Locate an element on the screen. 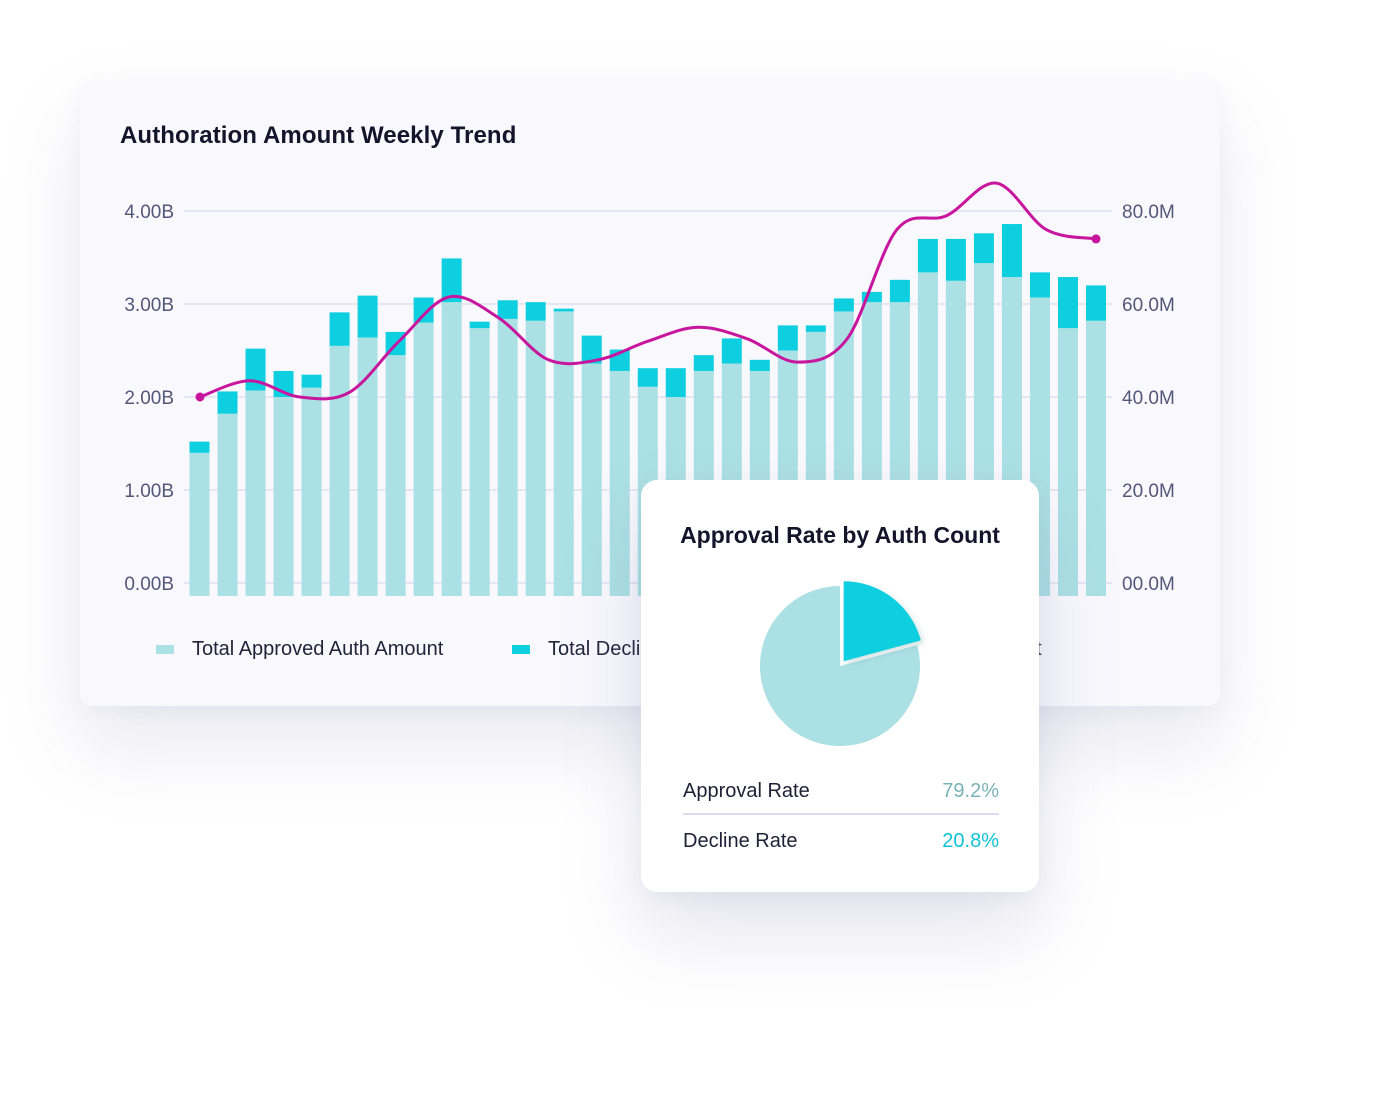 The height and width of the screenshot is (1100, 1400). y-left-tick-label: 4.00B is located at coordinates (149, 212).